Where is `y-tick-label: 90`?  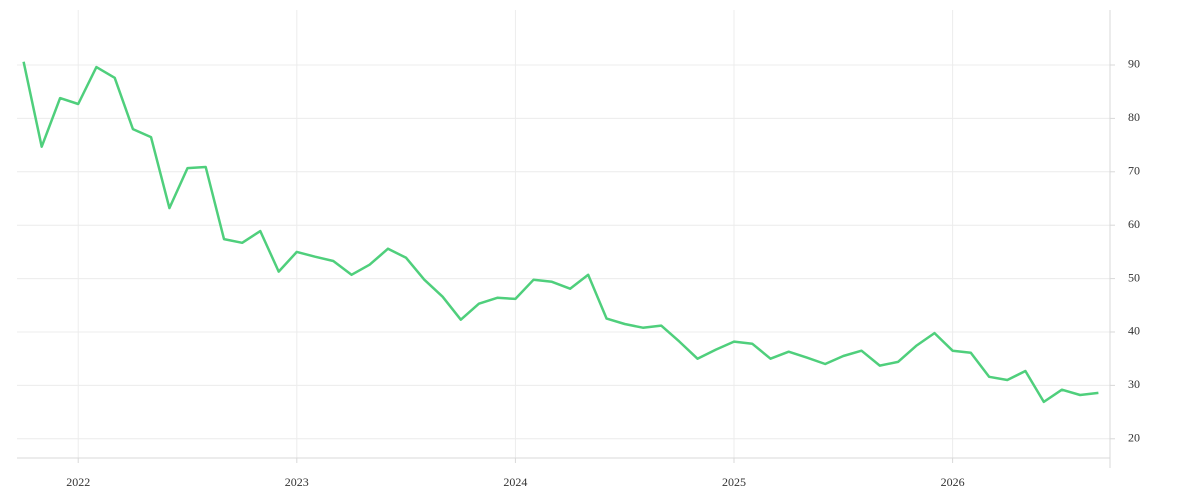
y-tick-label: 90 is located at coordinates (1134, 64).